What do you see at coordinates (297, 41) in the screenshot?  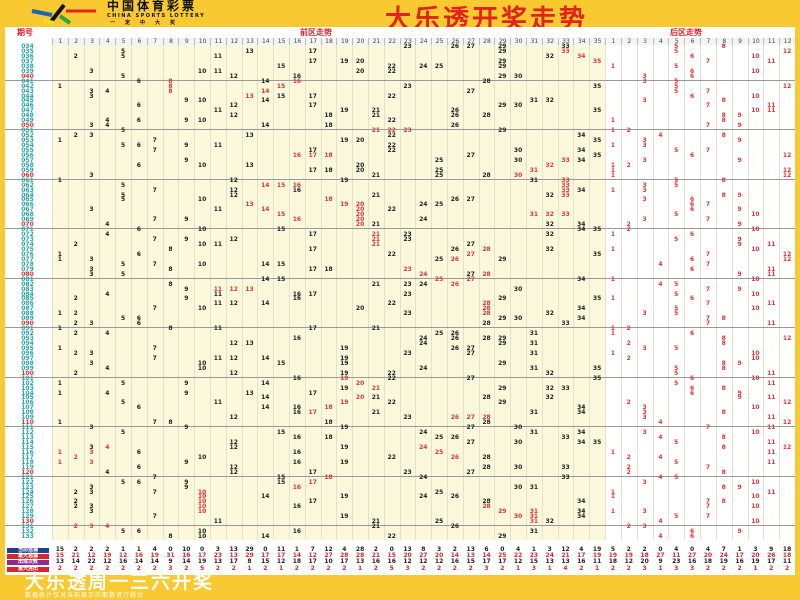 I see `front-column-number: 16` at bounding box center [297, 41].